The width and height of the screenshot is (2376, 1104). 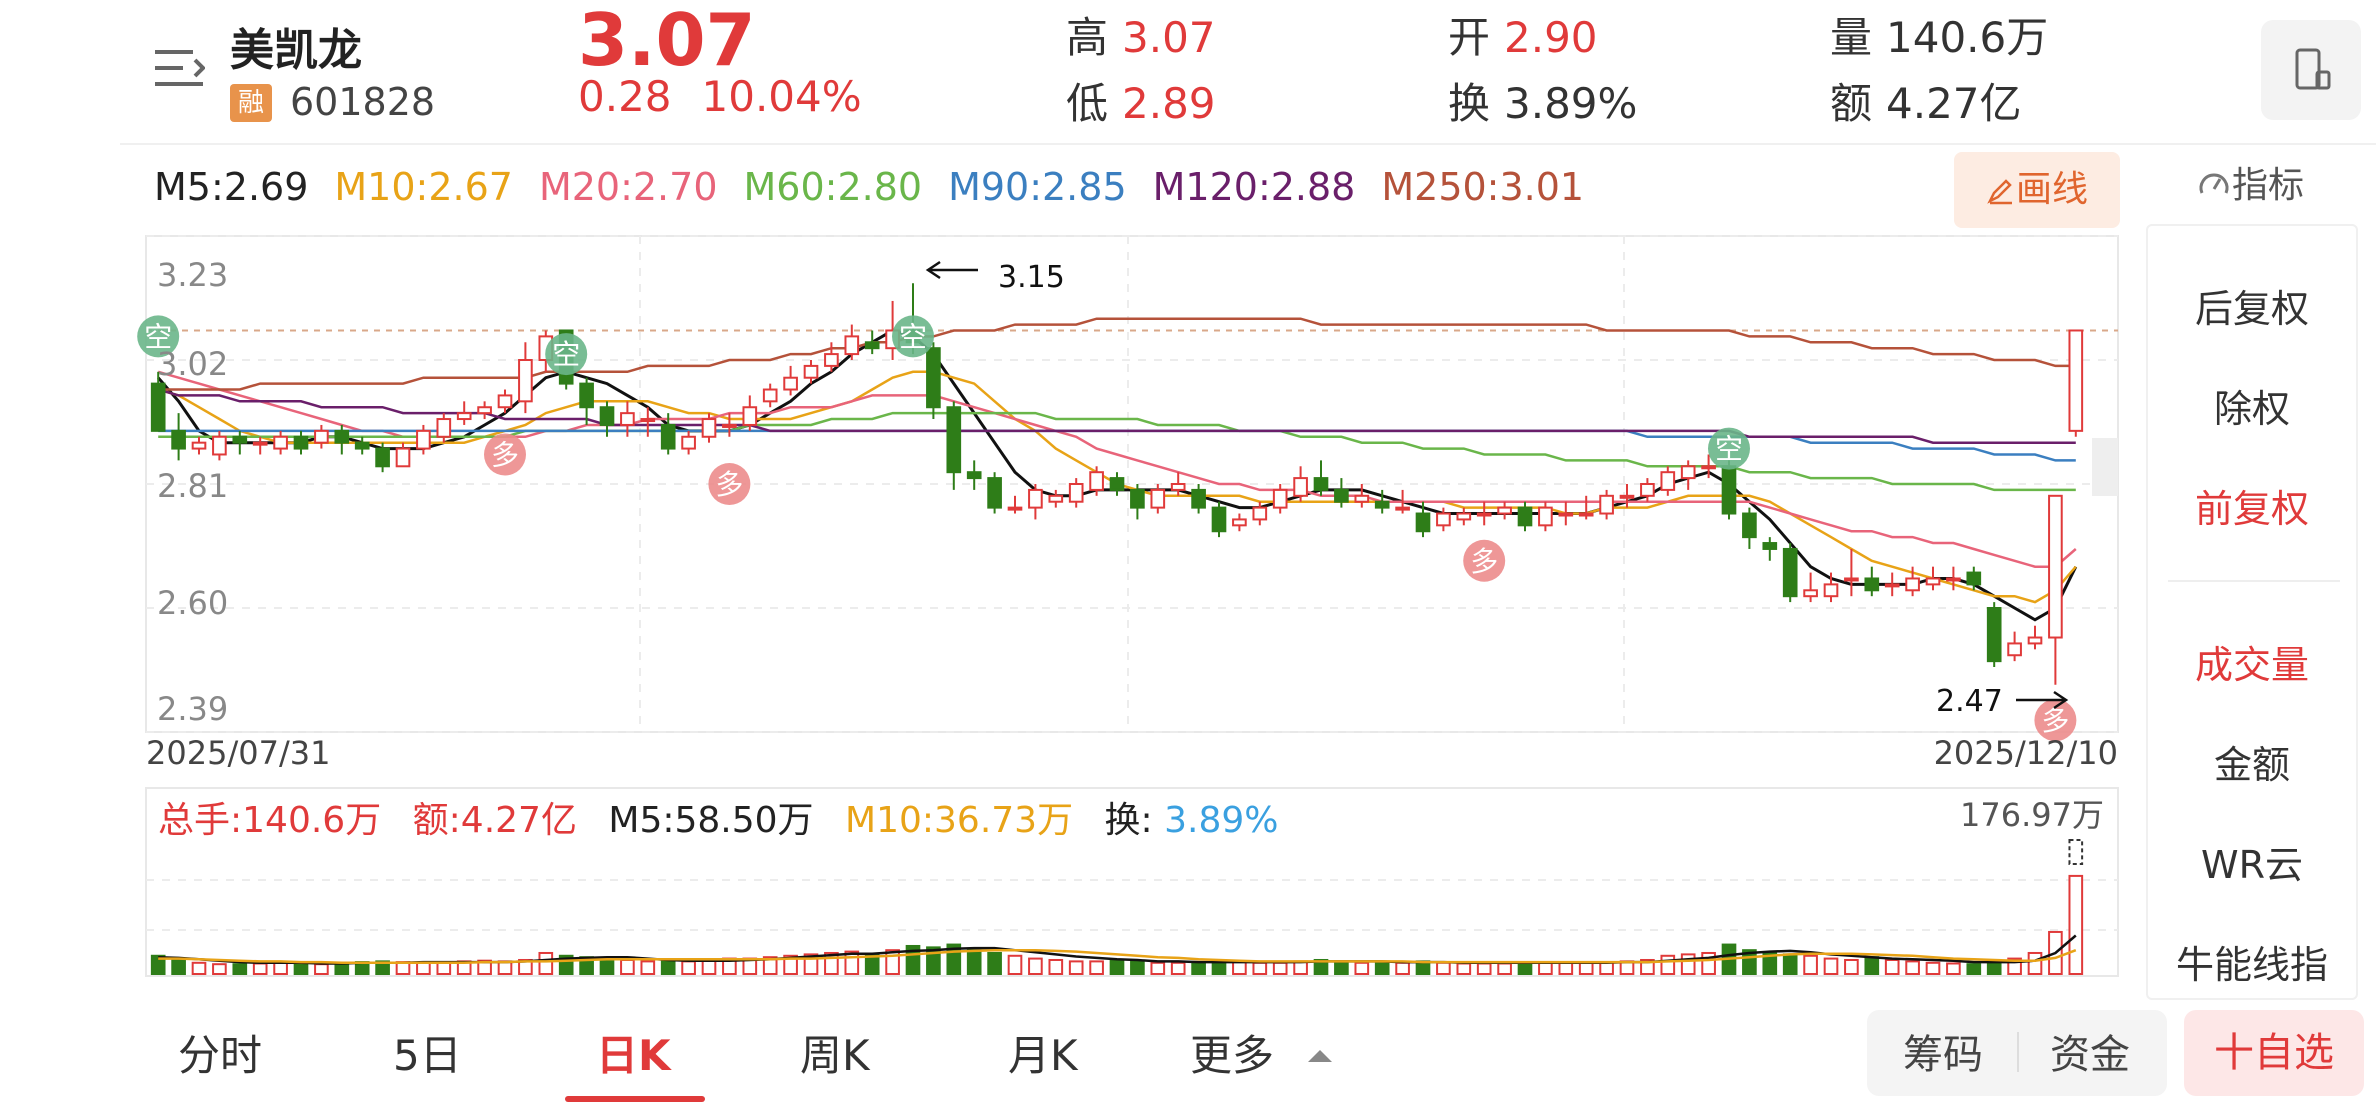 What do you see at coordinates (427, 1055) in the screenshot?
I see `tab-5day: 5日` at bounding box center [427, 1055].